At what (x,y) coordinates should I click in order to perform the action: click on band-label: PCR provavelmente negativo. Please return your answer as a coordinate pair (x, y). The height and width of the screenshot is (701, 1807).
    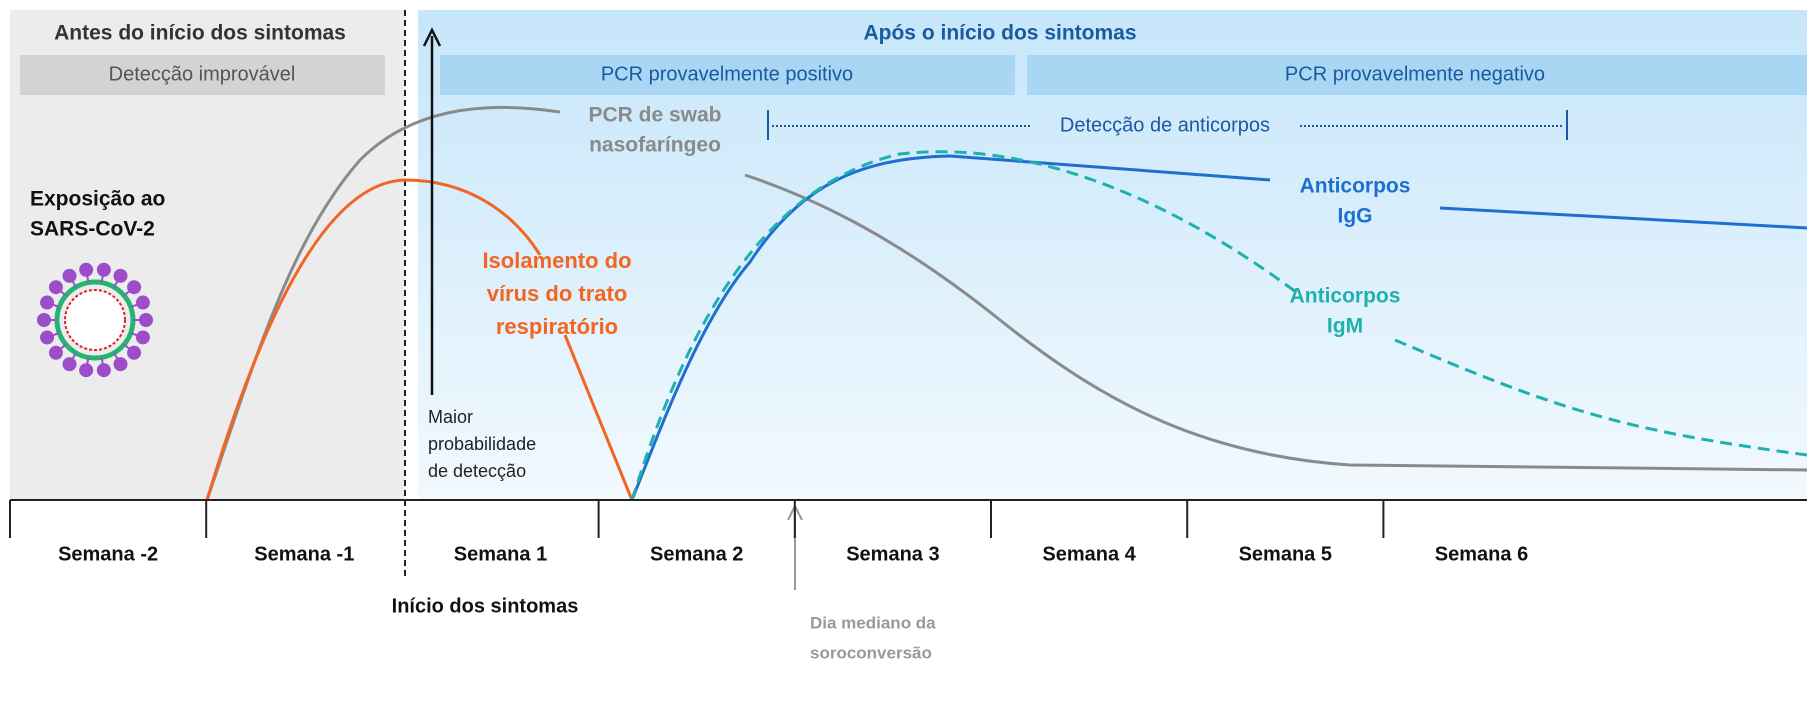
    Looking at the image, I should click on (1415, 74).